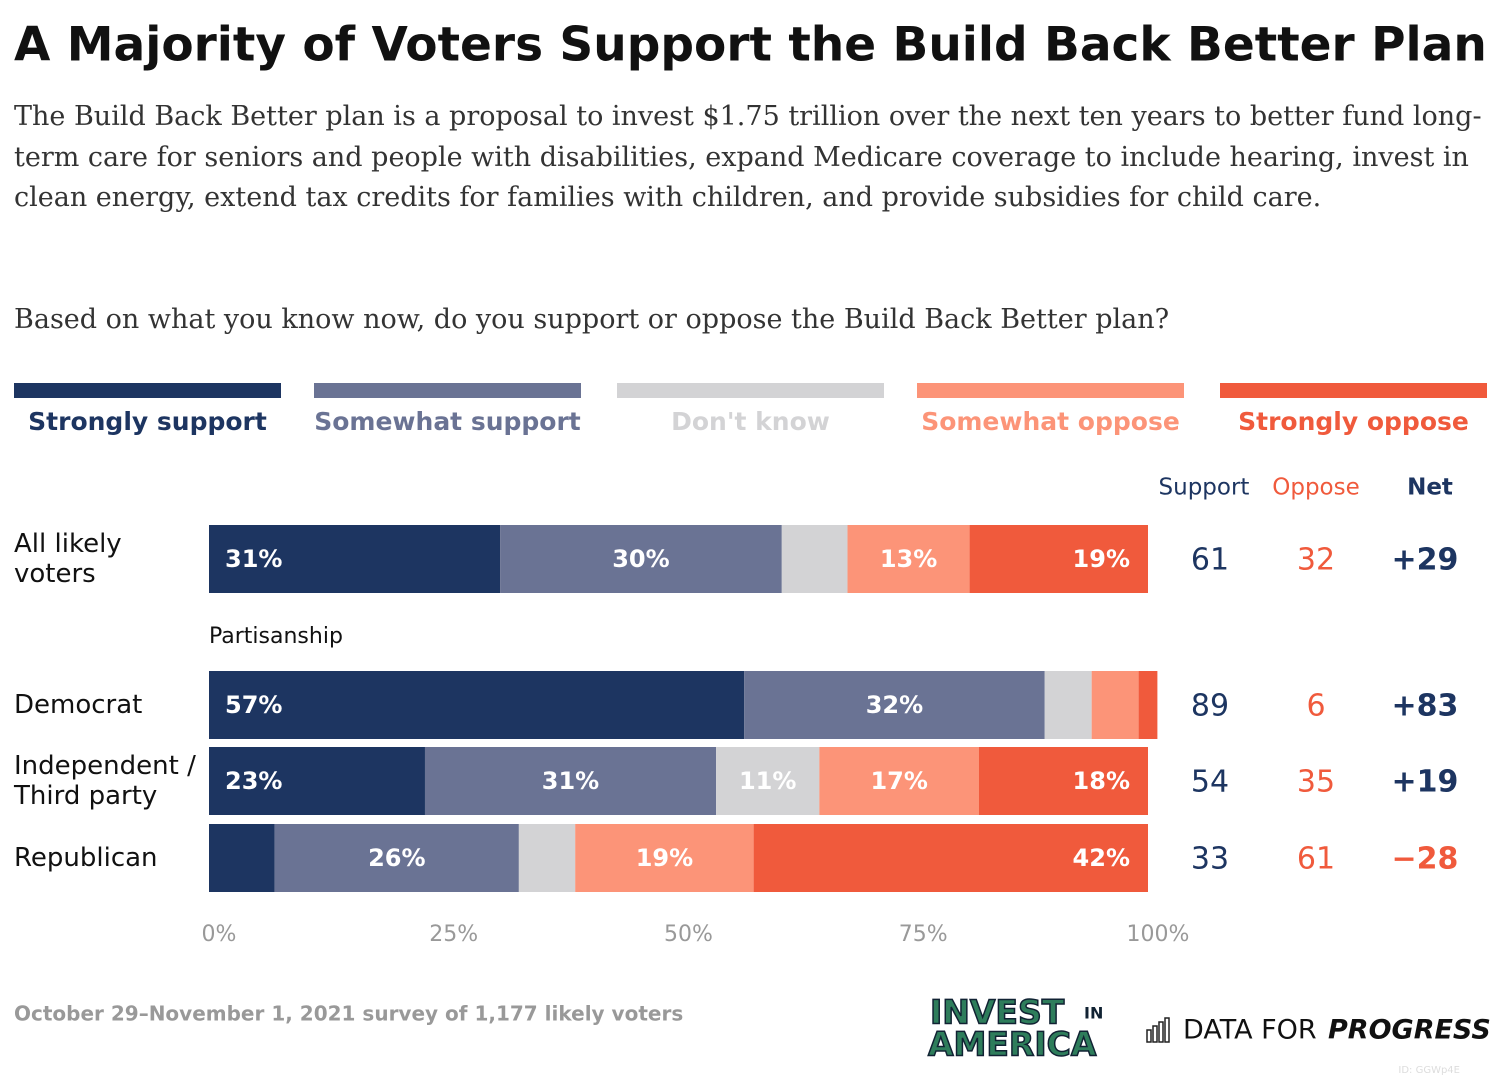 The height and width of the screenshot is (1080, 1500). Describe the element at coordinates (1210, 706) in the screenshot. I see `support-value: 89` at that location.